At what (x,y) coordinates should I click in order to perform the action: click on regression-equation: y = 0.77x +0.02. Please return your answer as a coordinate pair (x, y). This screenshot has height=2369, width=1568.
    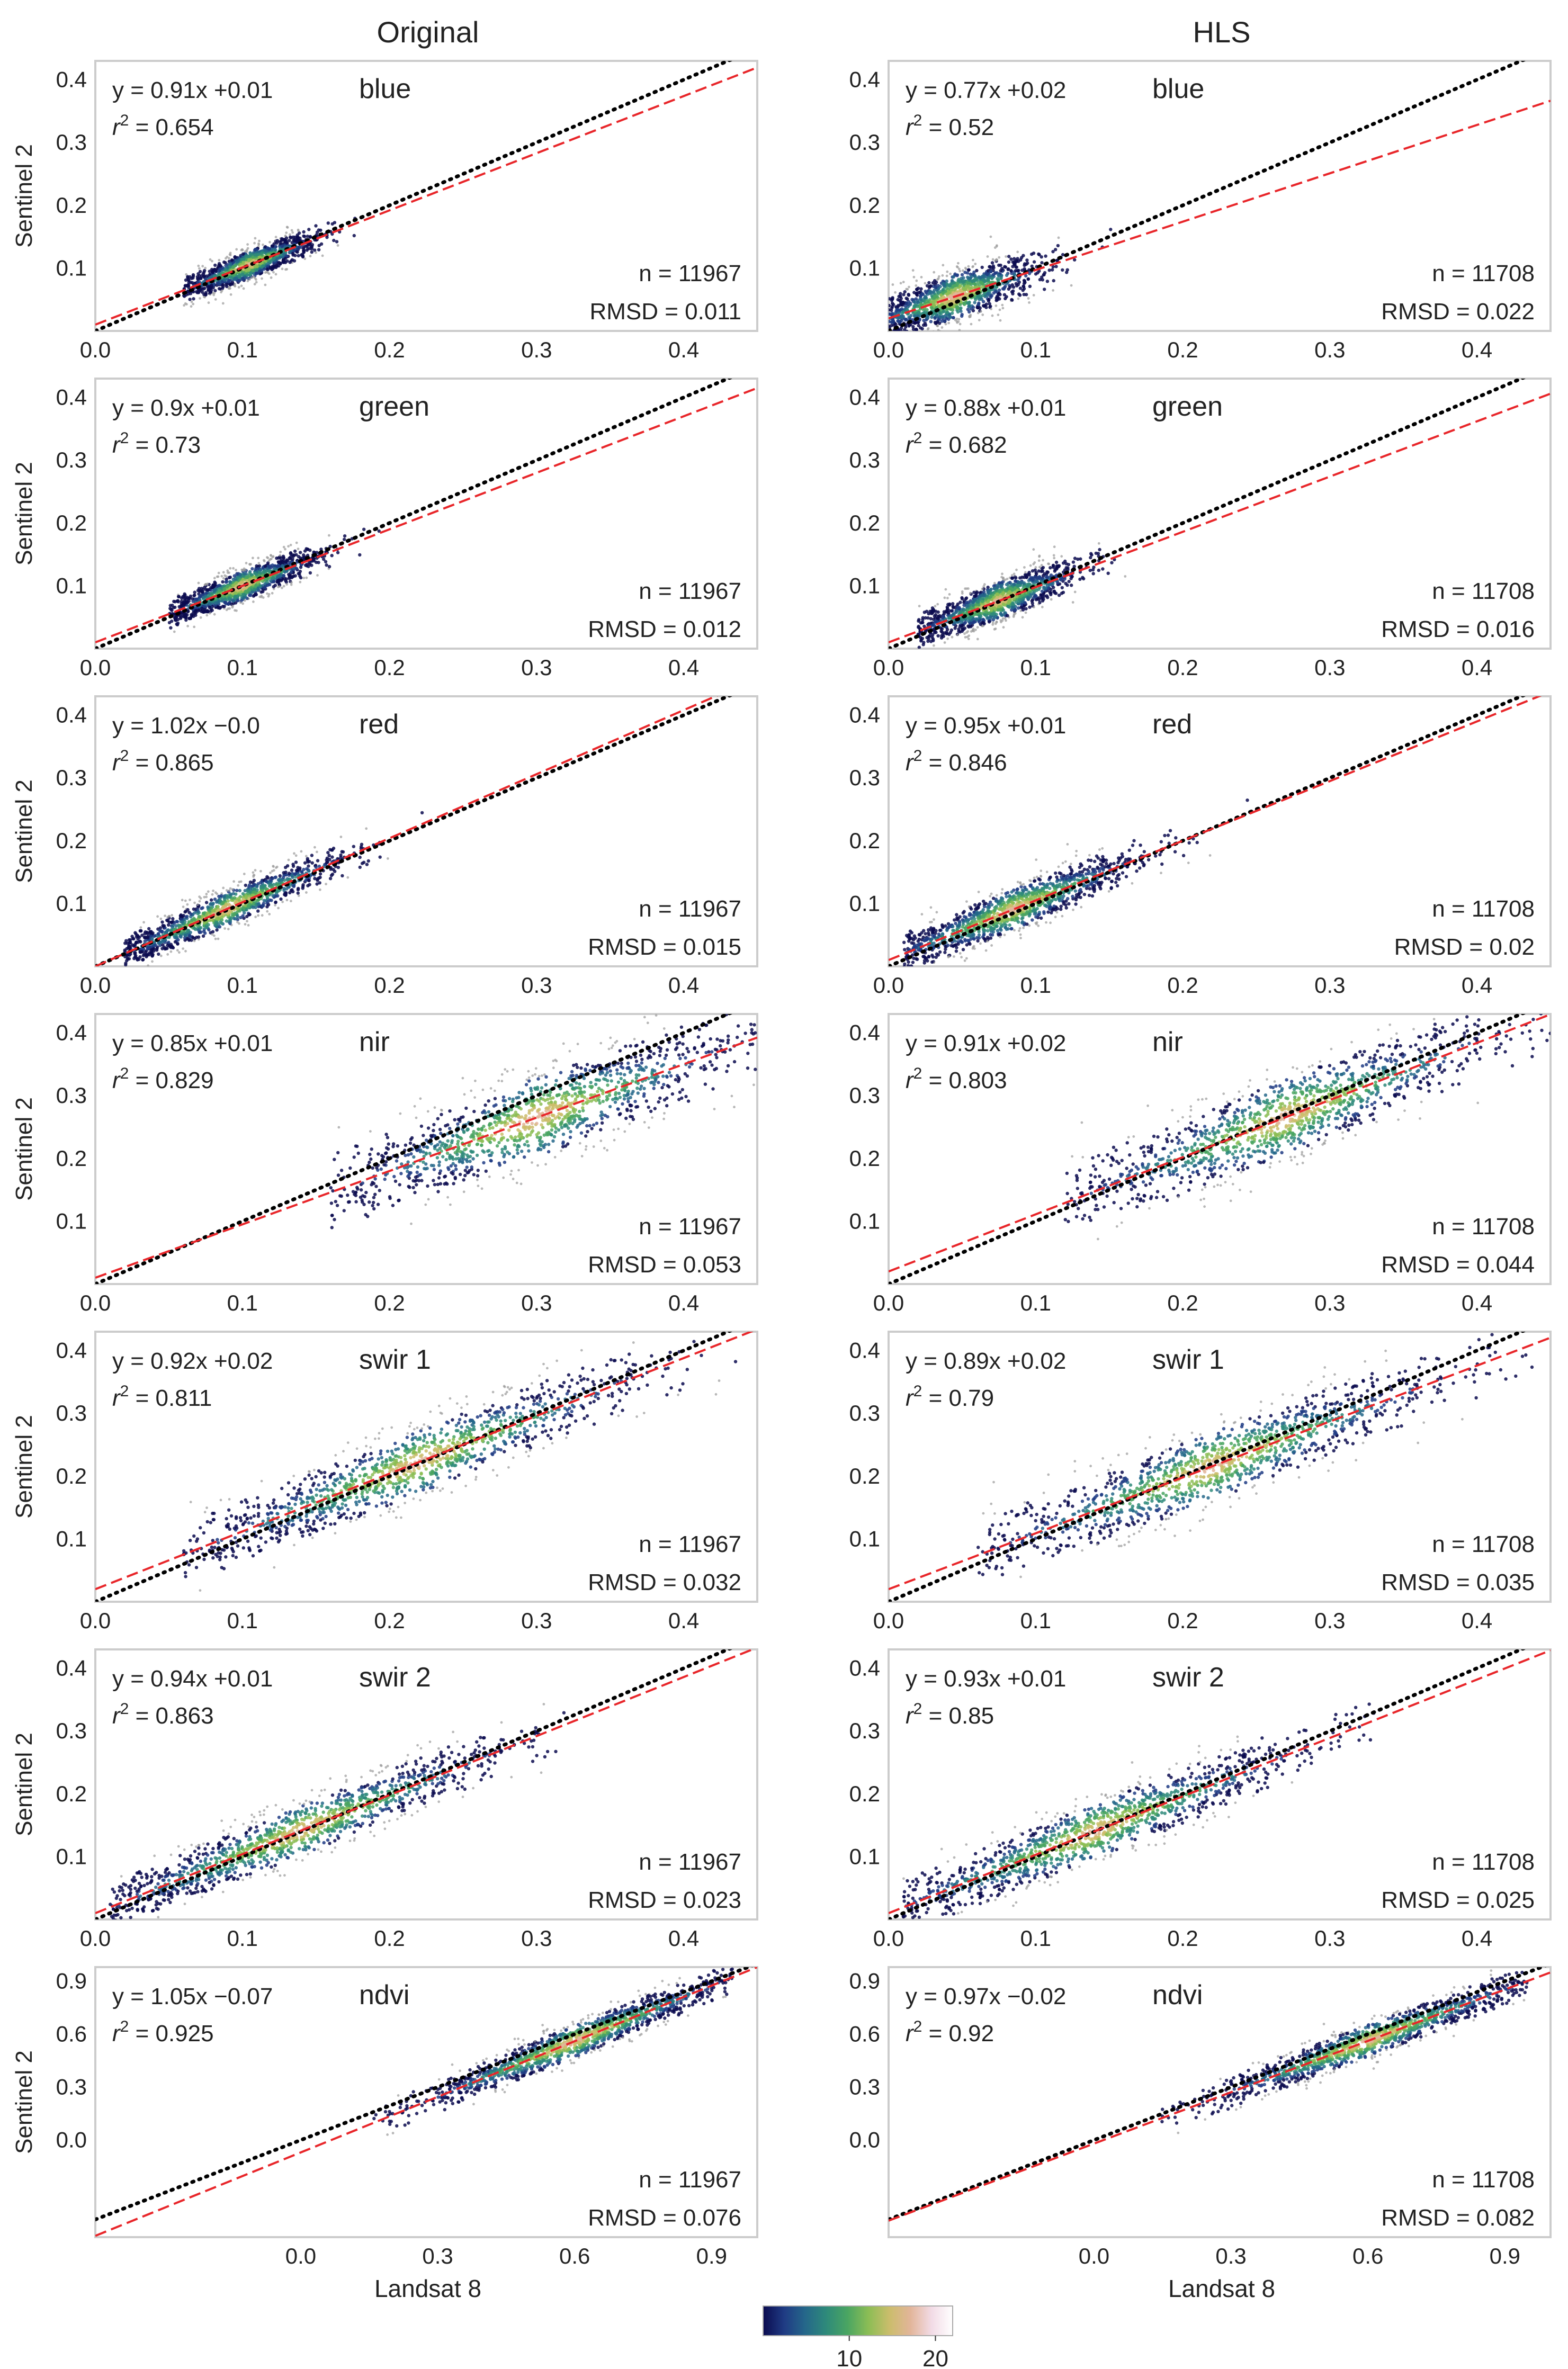
    Looking at the image, I should click on (986, 90).